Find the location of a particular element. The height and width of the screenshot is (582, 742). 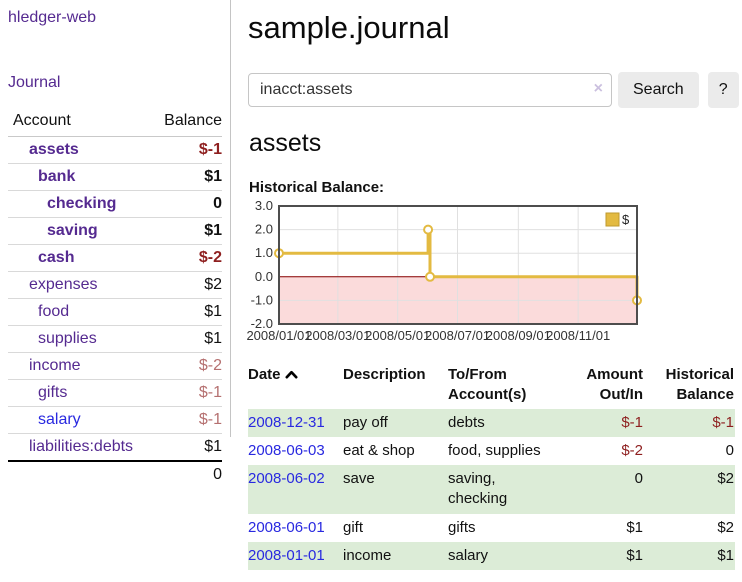

x-tick-label: 2008/11/01 is located at coordinates (578, 335).